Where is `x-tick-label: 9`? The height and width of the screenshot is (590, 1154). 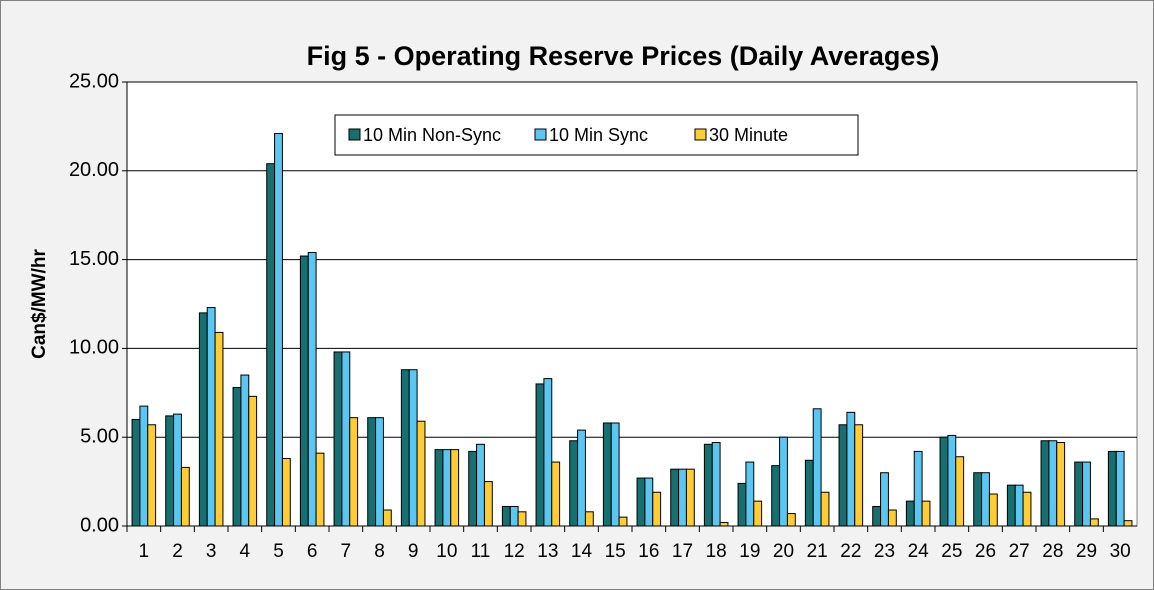
x-tick-label: 9 is located at coordinates (413, 551).